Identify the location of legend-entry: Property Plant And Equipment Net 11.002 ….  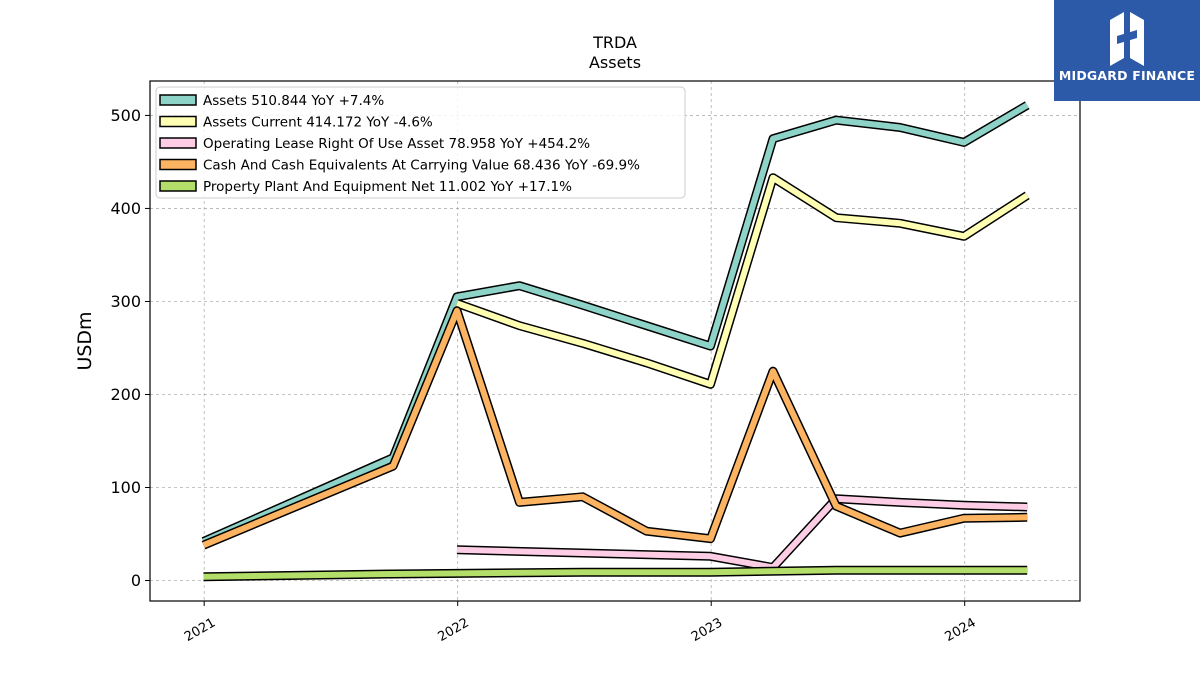
(365, 187).